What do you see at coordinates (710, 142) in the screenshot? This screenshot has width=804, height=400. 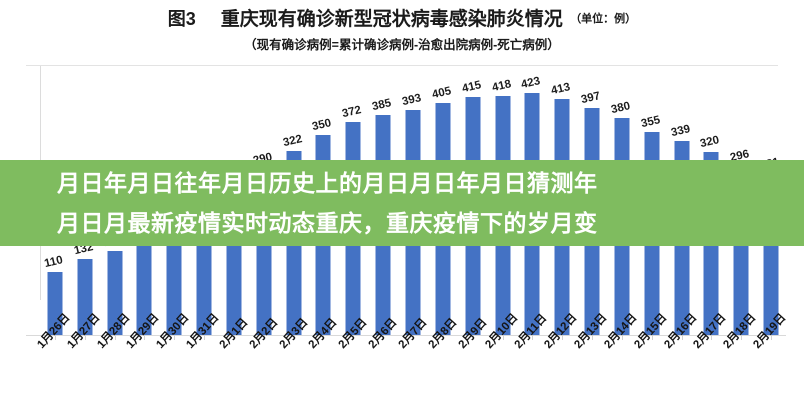 I see `bar-value-label: 320` at bounding box center [710, 142].